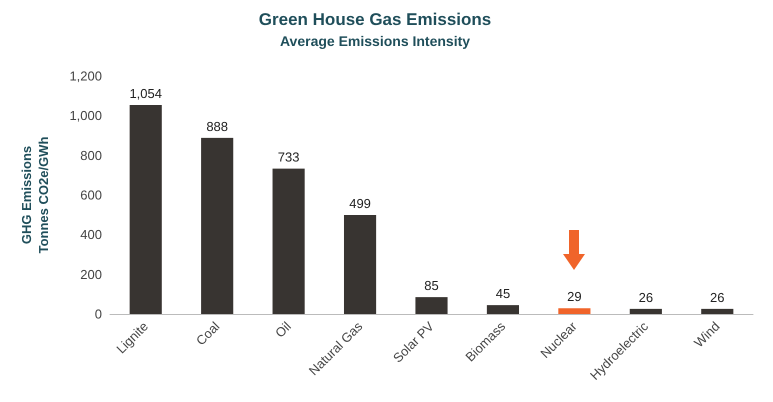 The width and height of the screenshot is (773, 402). Describe the element at coordinates (283, 329) in the screenshot. I see `x-tick-label: Oil` at that location.